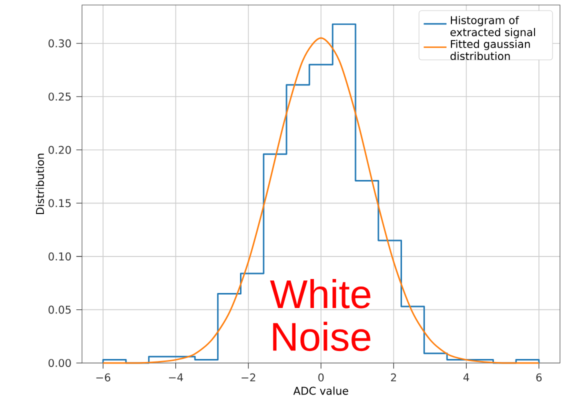 This screenshot has height=406, width=585. I want to click on x-tick-label: 0, so click(321, 377).